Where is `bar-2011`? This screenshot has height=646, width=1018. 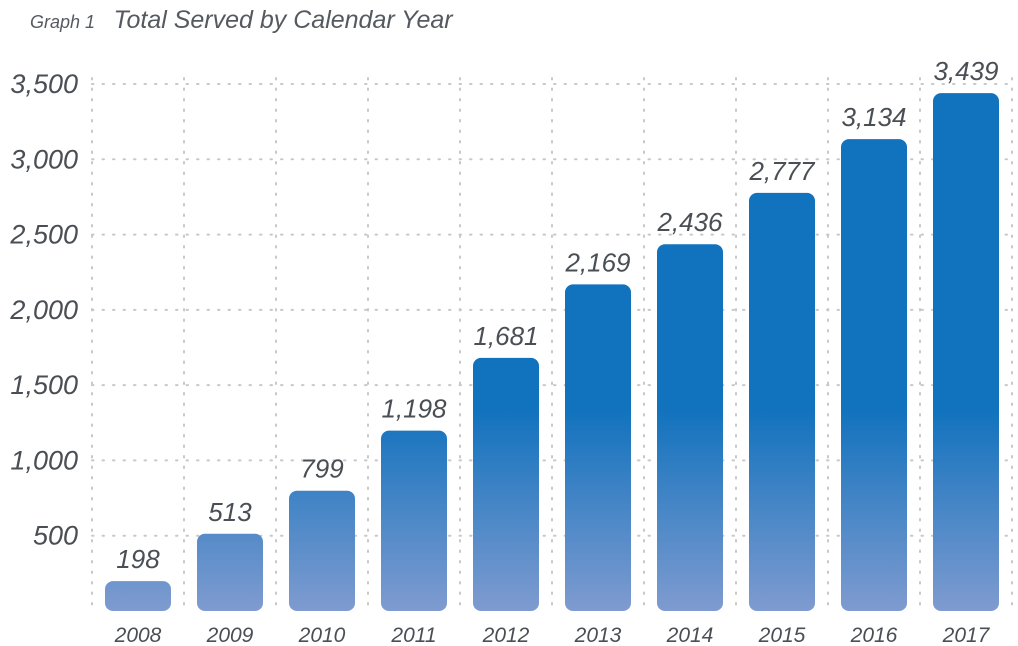 bar-2011 is located at coordinates (414, 520).